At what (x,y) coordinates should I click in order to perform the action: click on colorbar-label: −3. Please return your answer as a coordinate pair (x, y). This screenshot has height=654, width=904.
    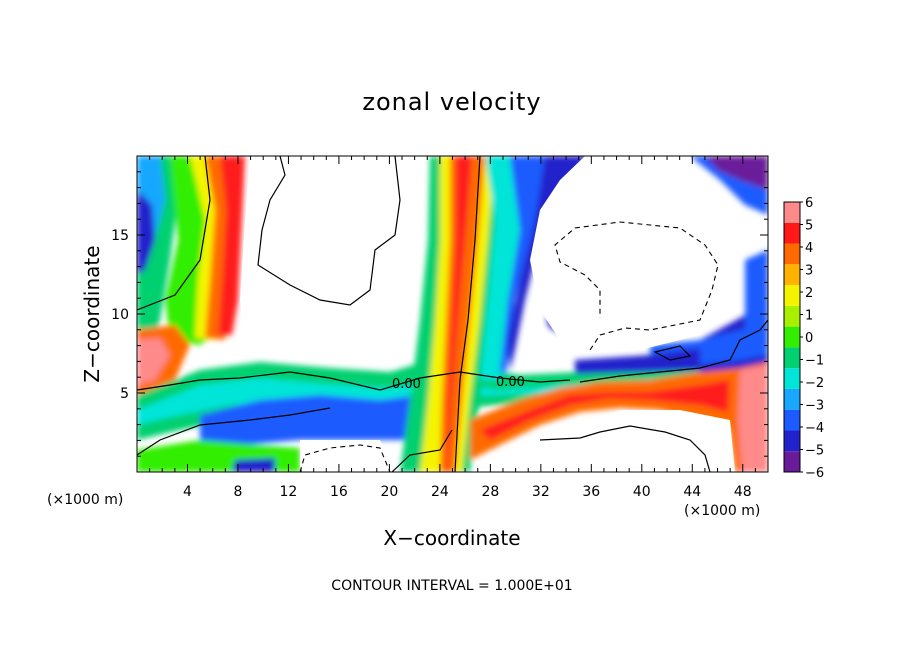
    Looking at the image, I should click on (814, 406).